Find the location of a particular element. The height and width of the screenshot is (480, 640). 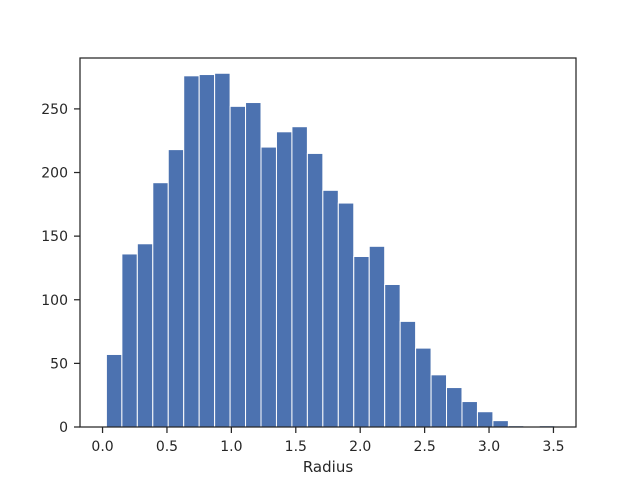

x-axis-label: Radius is located at coordinates (328, 467).